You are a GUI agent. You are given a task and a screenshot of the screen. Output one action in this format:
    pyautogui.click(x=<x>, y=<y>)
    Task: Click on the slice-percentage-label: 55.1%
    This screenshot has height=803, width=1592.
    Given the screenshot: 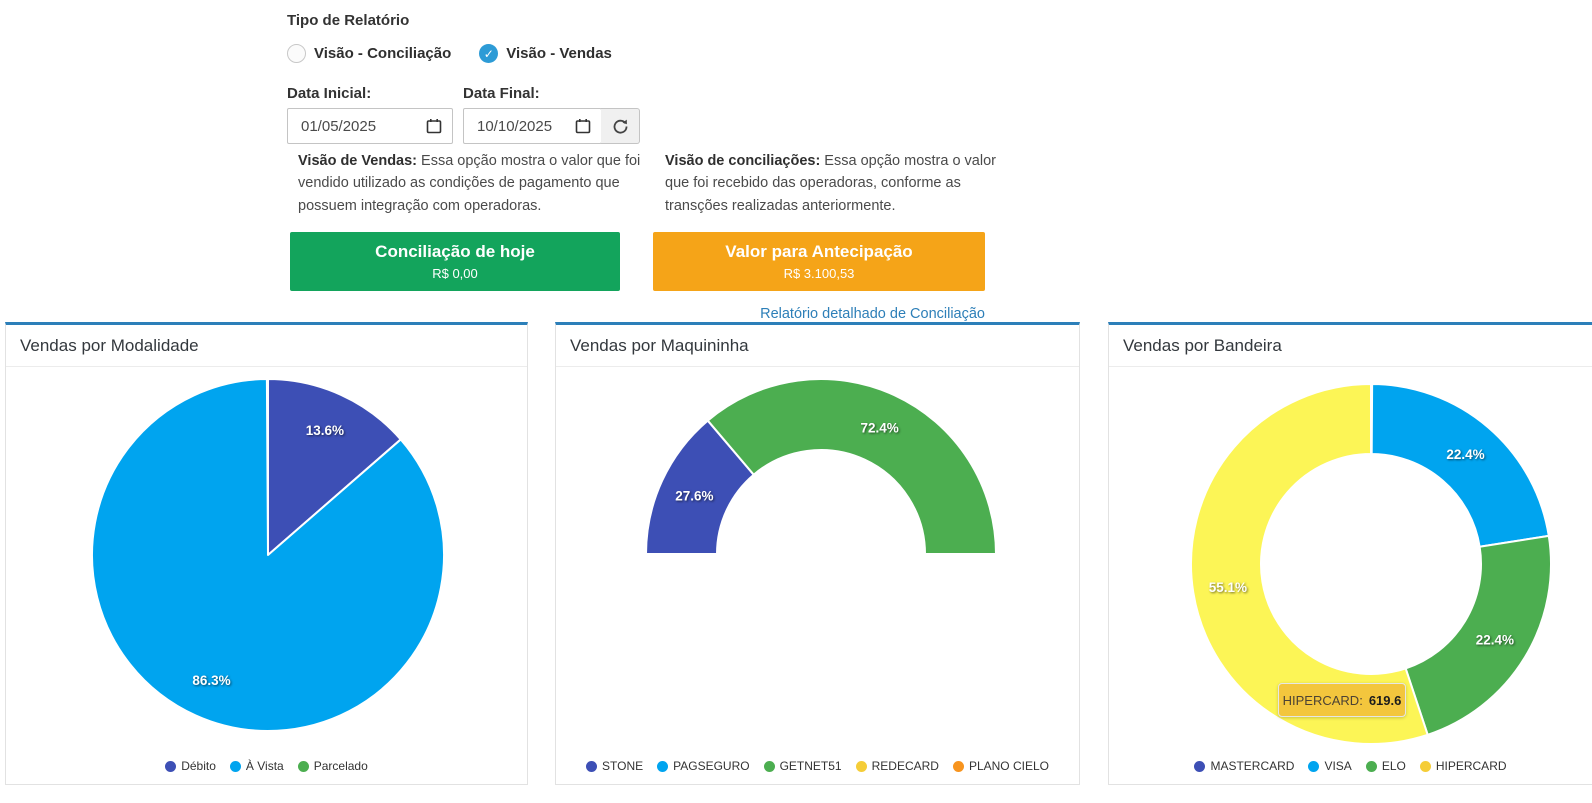 What is the action you would take?
    pyautogui.click(x=1228, y=587)
    